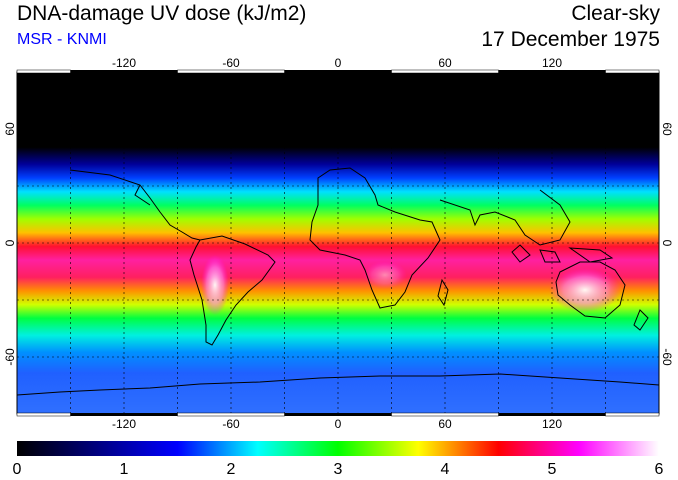  Describe the element at coordinates (585, 290) in the screenshot. I see `australia-hotspot` at that location.